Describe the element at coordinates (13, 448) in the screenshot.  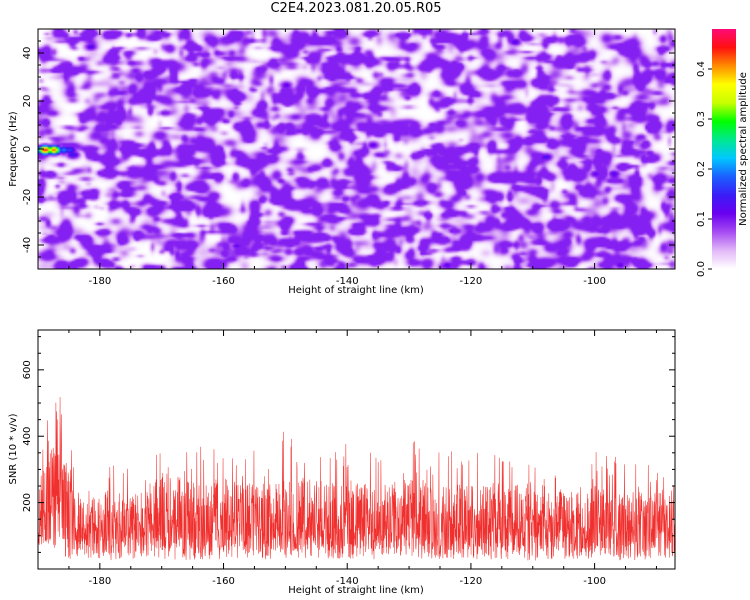
I see `snr-y-axis-label: SNR (10 * v/v)` at that location.